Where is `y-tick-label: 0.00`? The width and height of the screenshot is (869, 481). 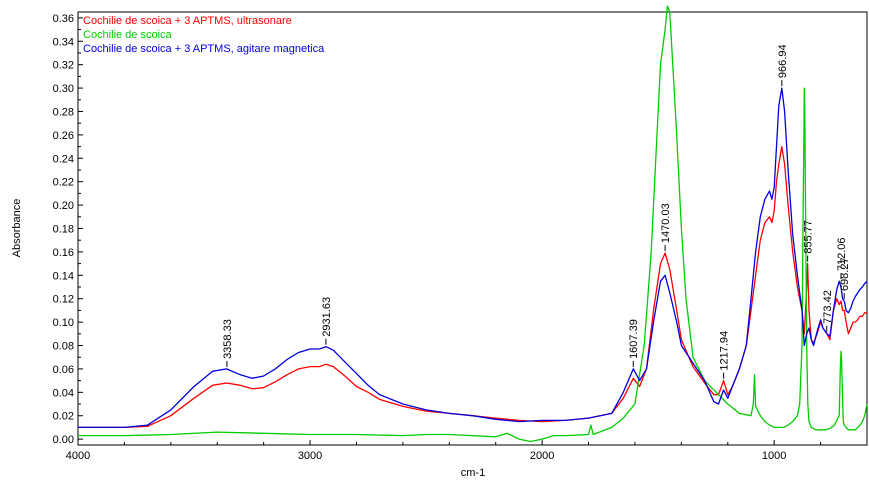 y-tick-label: 0.00 is located at coordinates (63, 440).